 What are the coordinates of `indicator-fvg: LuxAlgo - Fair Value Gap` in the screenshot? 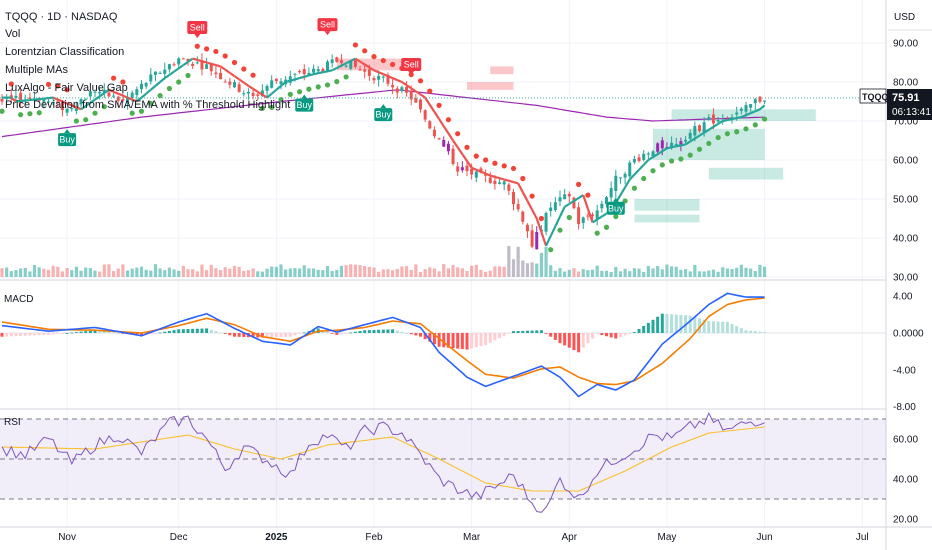 It's located at (66, 88).